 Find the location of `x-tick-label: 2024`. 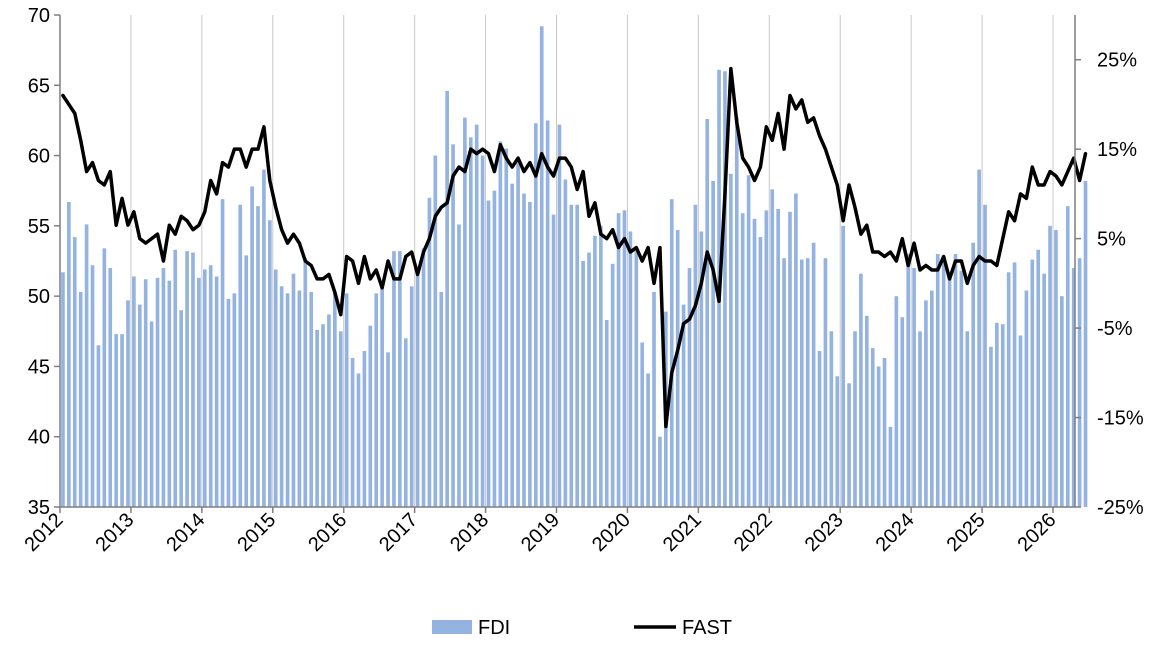

x-tick-label: 2024 is located at coordinates (895, 532).